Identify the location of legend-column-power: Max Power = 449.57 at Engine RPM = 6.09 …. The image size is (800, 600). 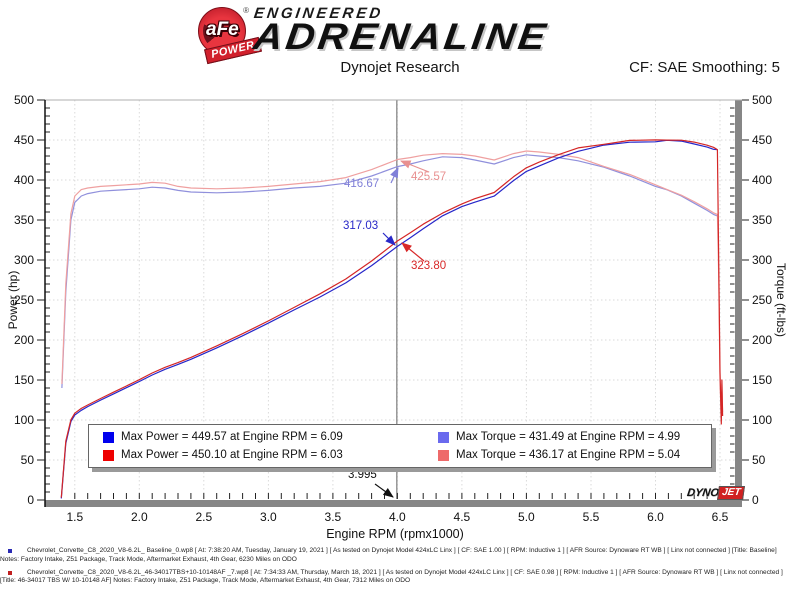
(258, 446).